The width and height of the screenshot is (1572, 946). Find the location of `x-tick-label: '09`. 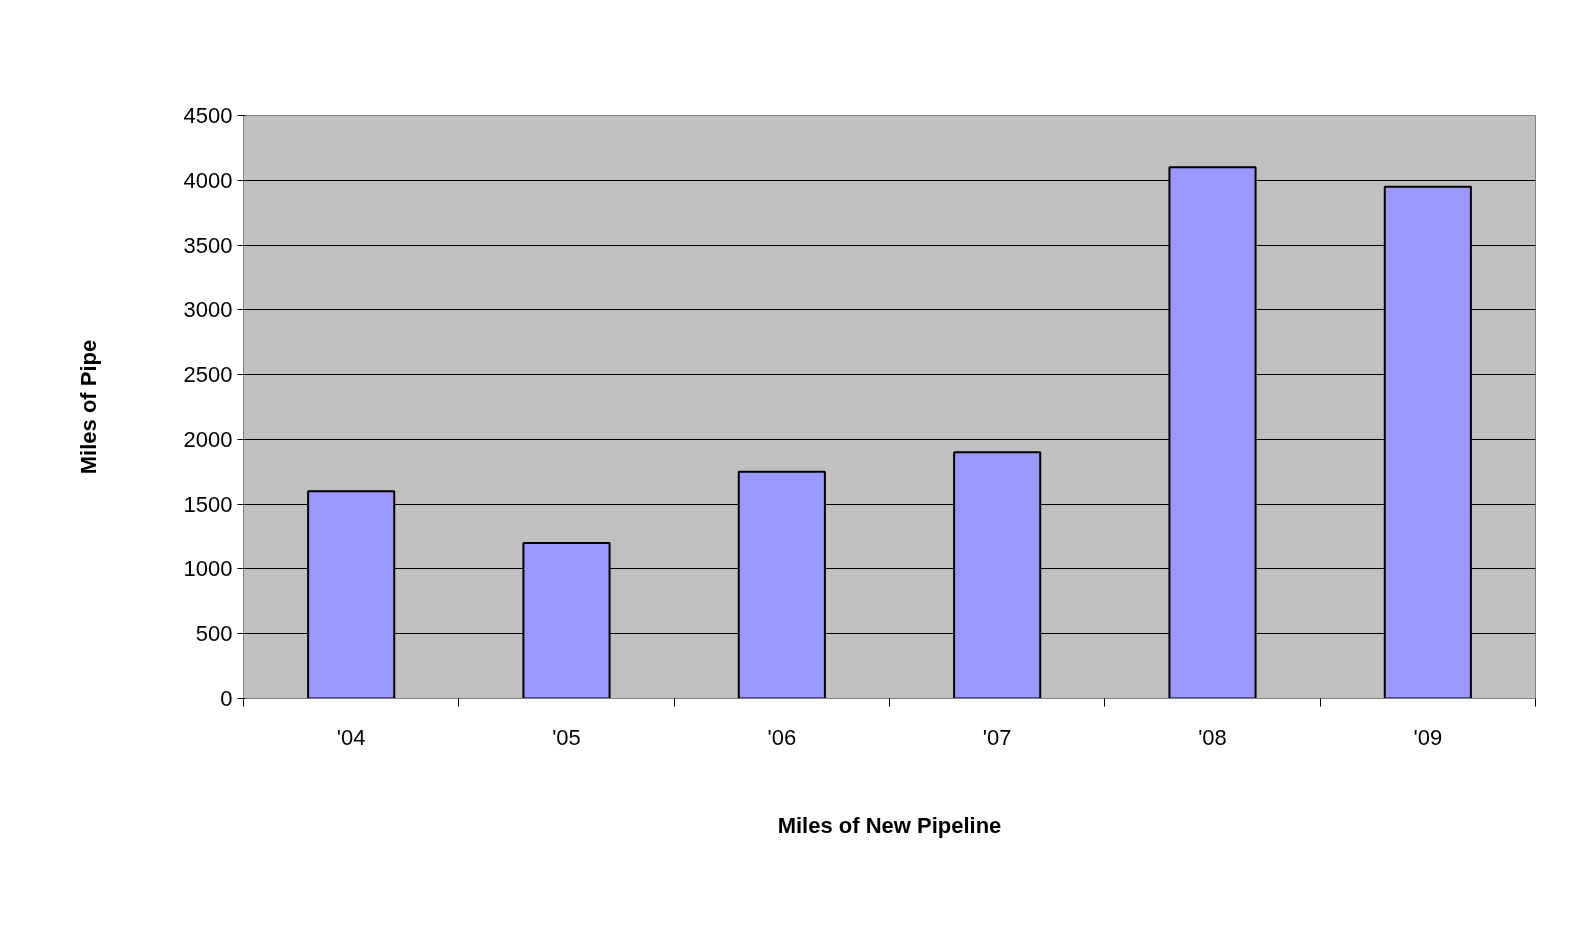

x-tick-label: '09 is located at coordinates (1428, 737).